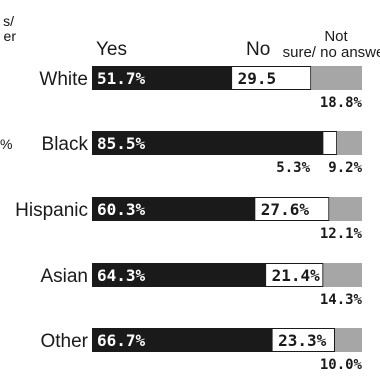 This screenshot has width=380, height=378. I want to click on category-label: White, so click(63, 79).